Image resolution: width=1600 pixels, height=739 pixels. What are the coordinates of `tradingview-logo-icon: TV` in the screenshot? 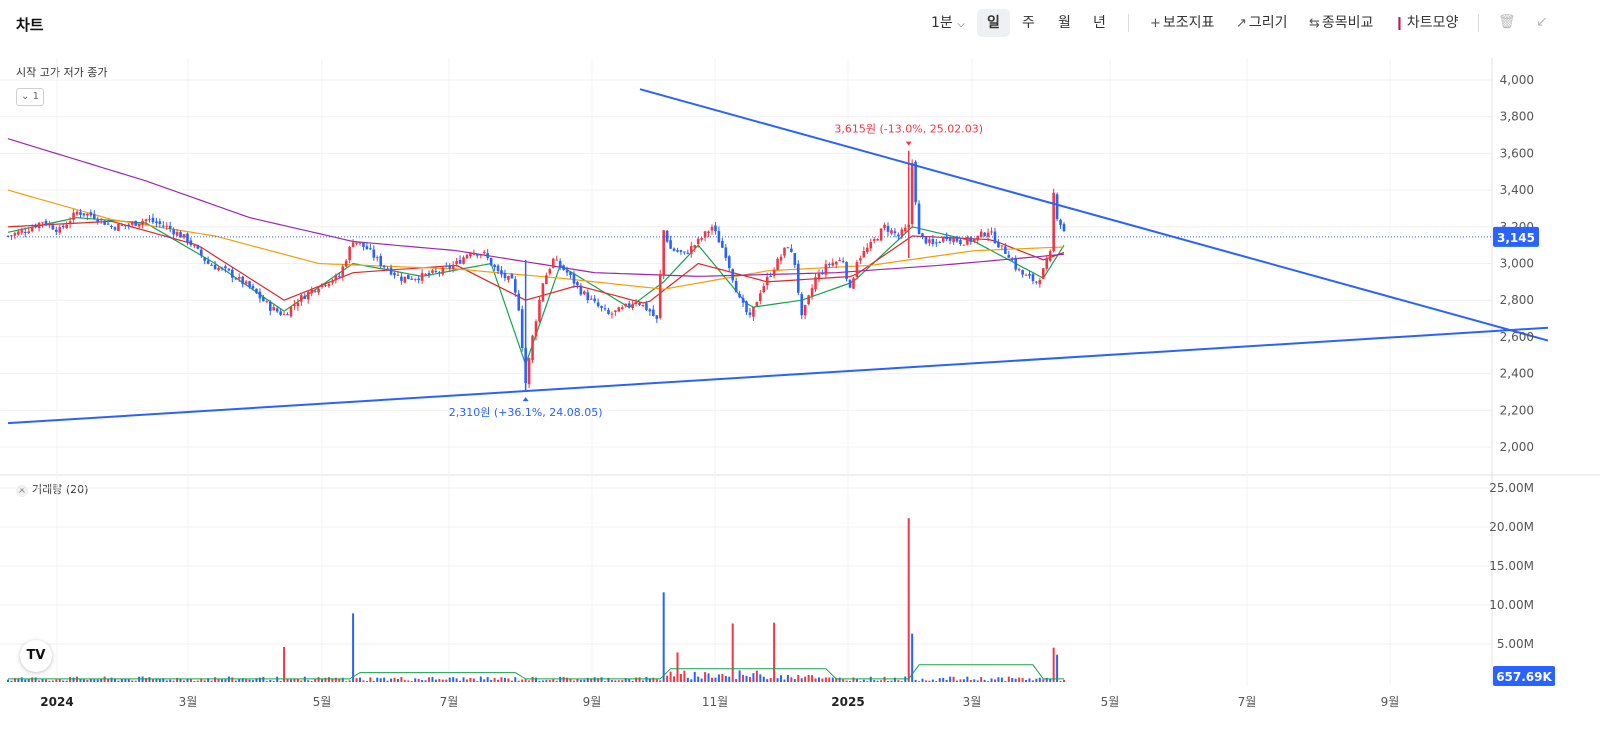 It's located at (36, 656).